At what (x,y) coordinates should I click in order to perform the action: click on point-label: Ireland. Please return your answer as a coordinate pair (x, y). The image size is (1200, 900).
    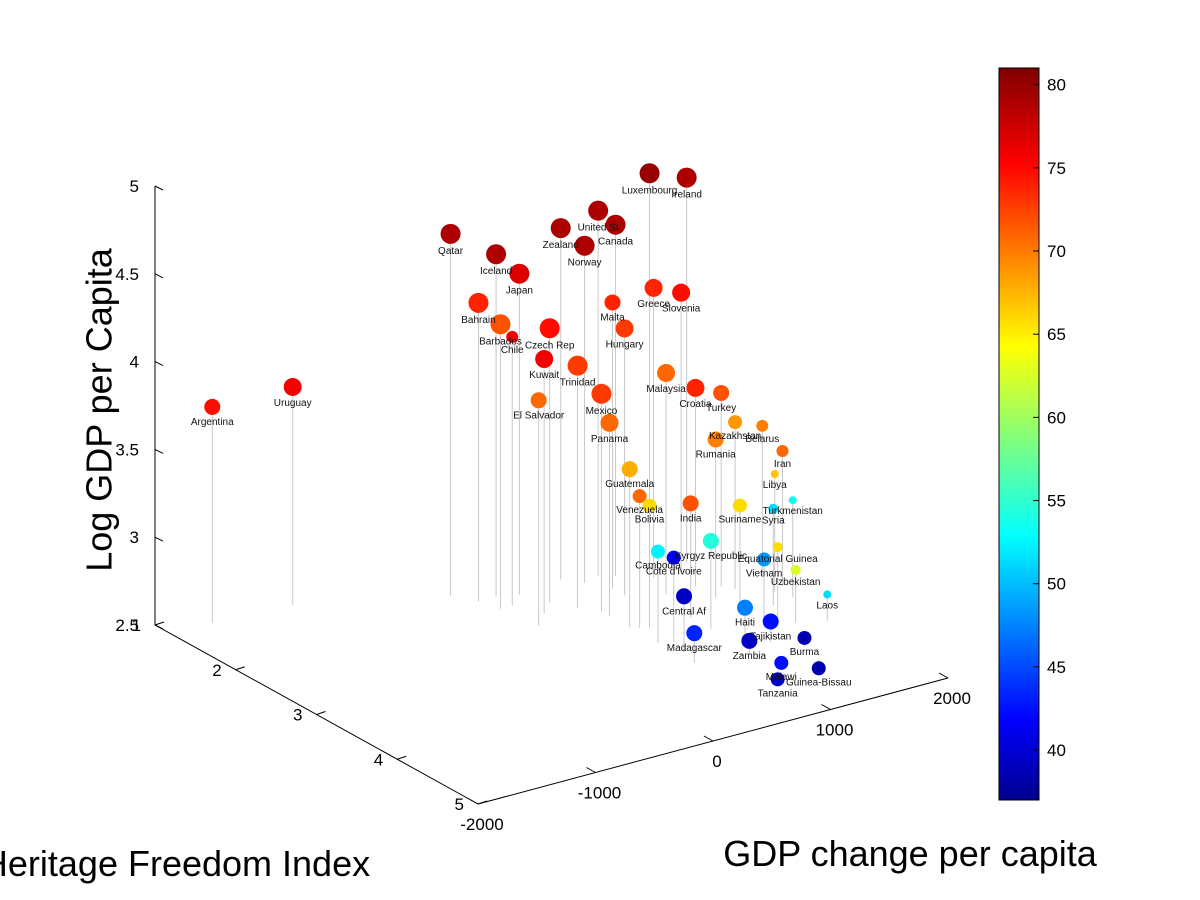
    Looking at the image, I should click on (686, 195).